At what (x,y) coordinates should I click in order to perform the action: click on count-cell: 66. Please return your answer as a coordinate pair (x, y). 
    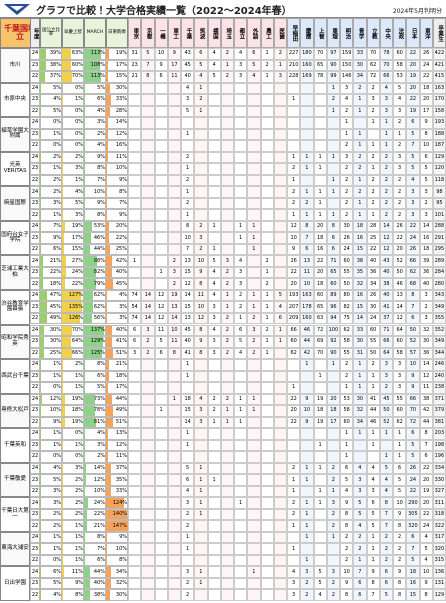
    Looking at the image, I should click on (413, 399).